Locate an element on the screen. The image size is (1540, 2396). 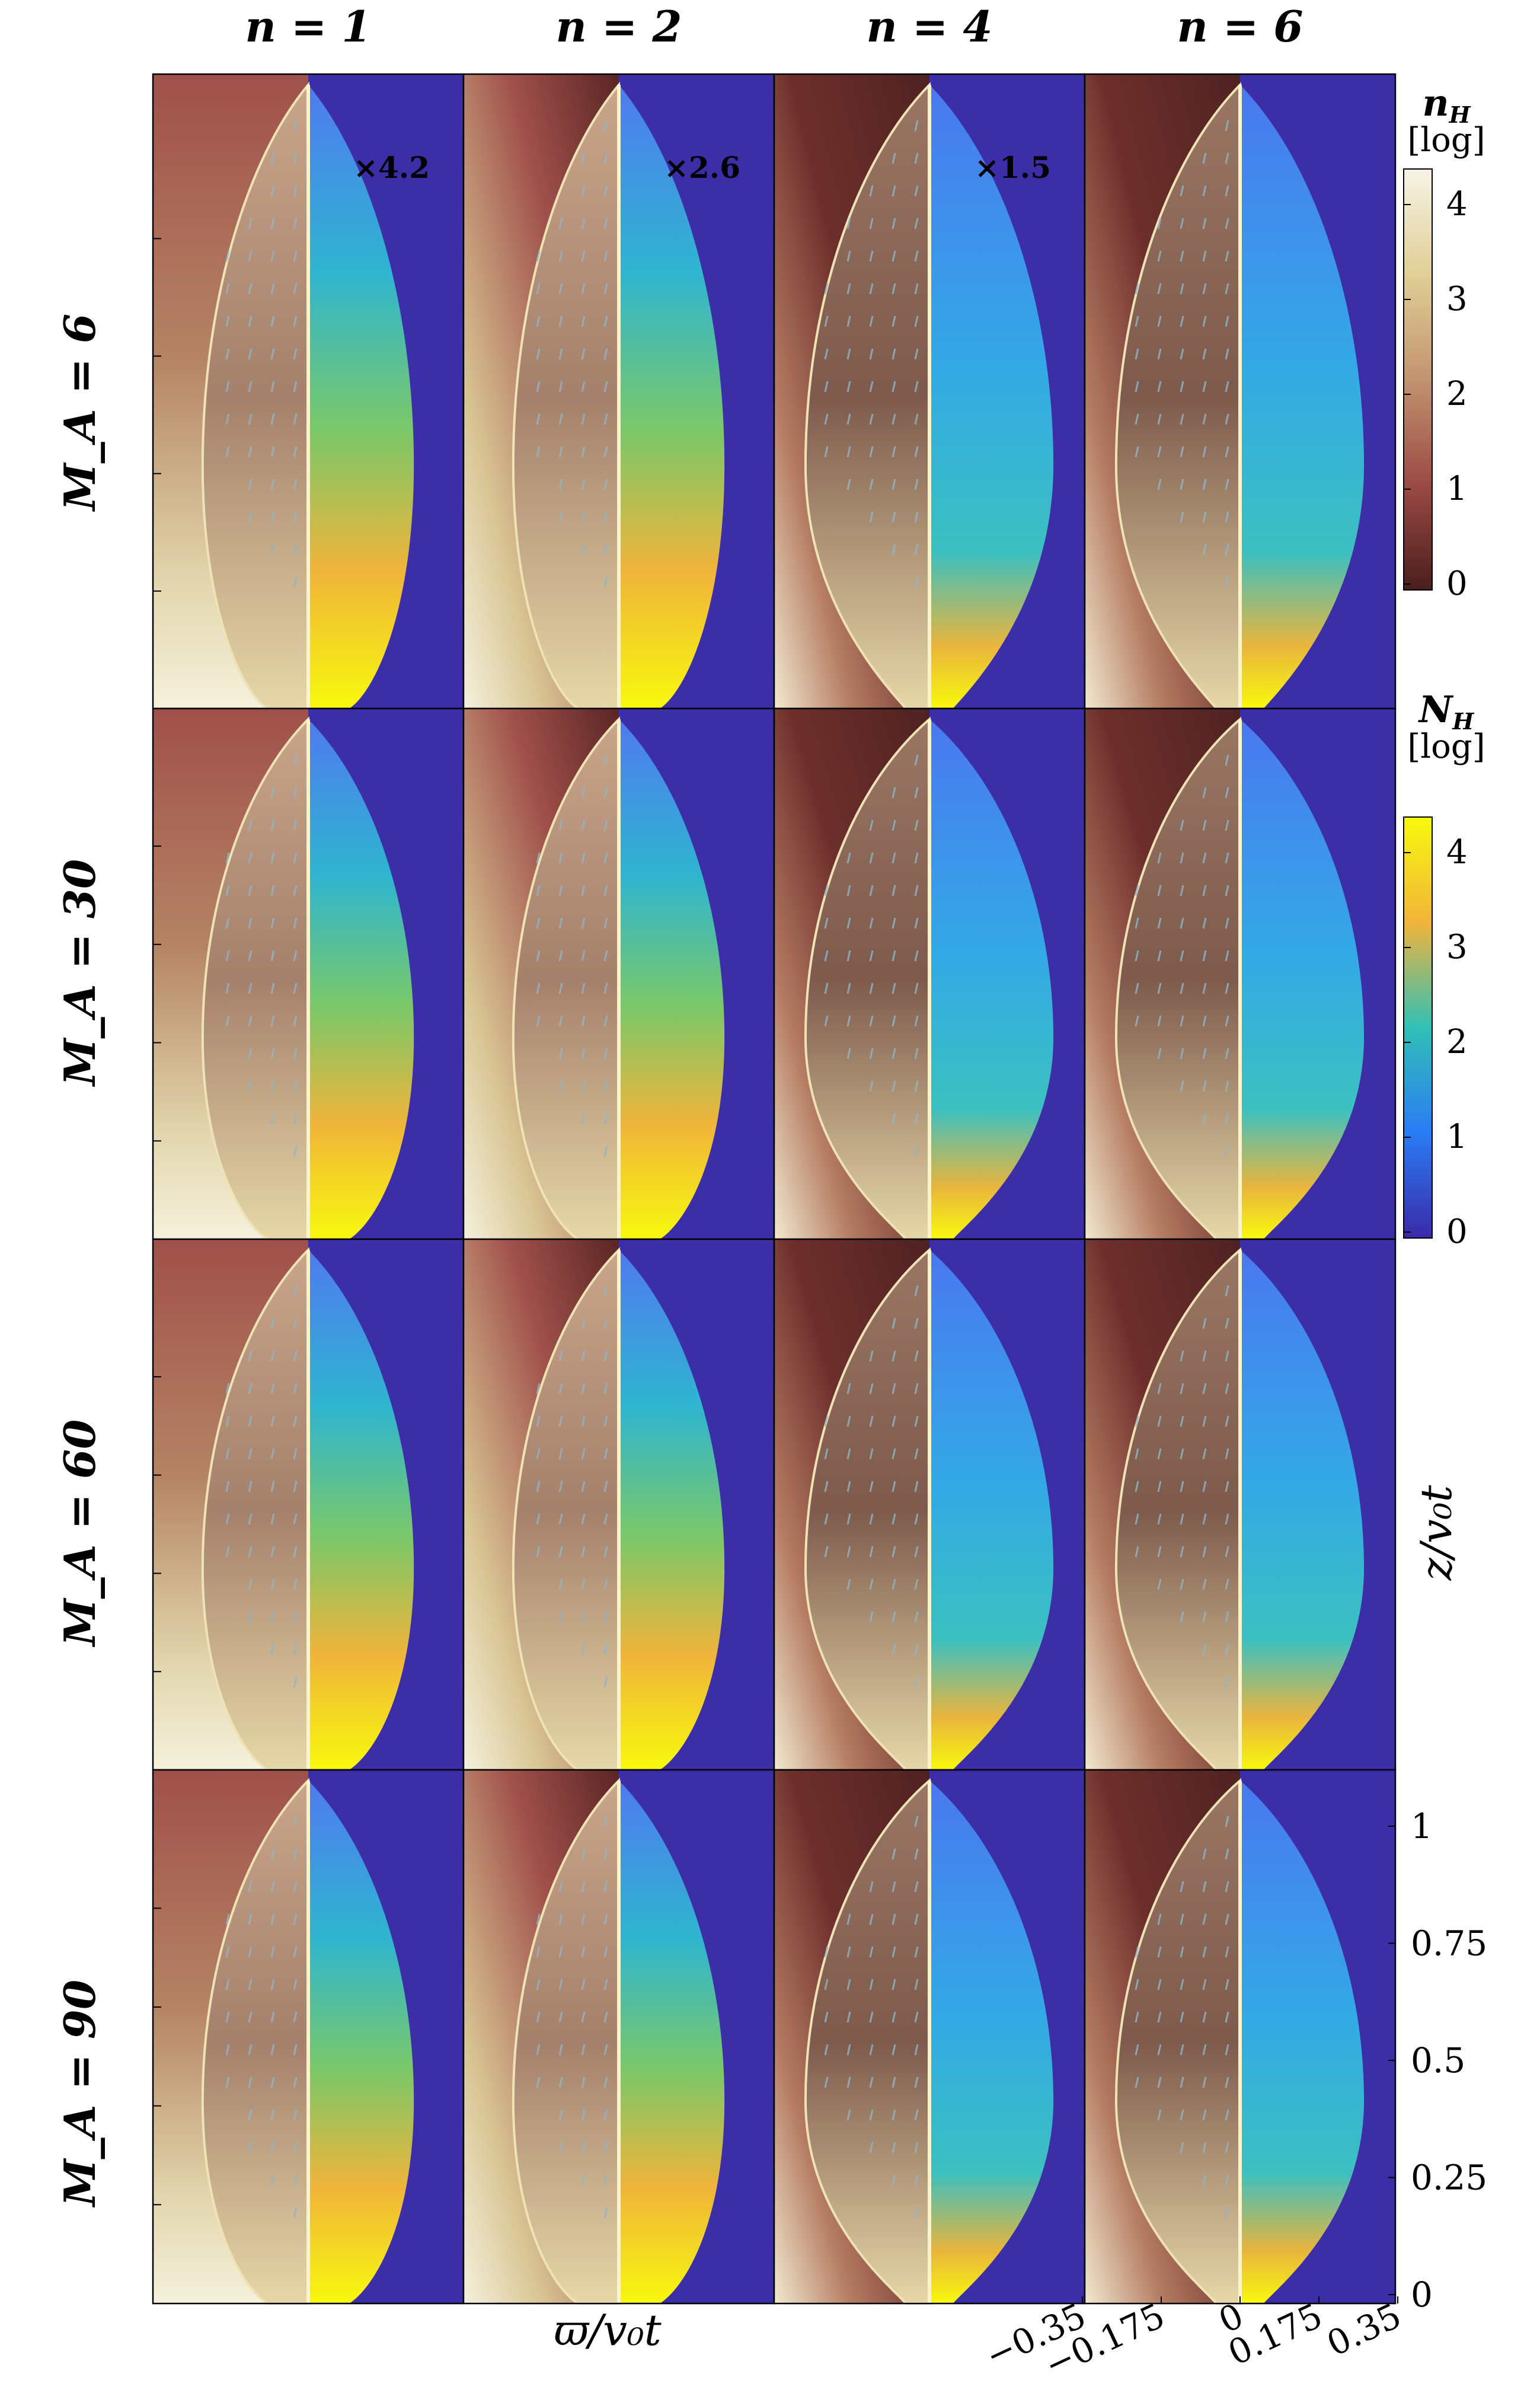
multiplier-n4: ×1.5 is located at coordinates (1013, 167).